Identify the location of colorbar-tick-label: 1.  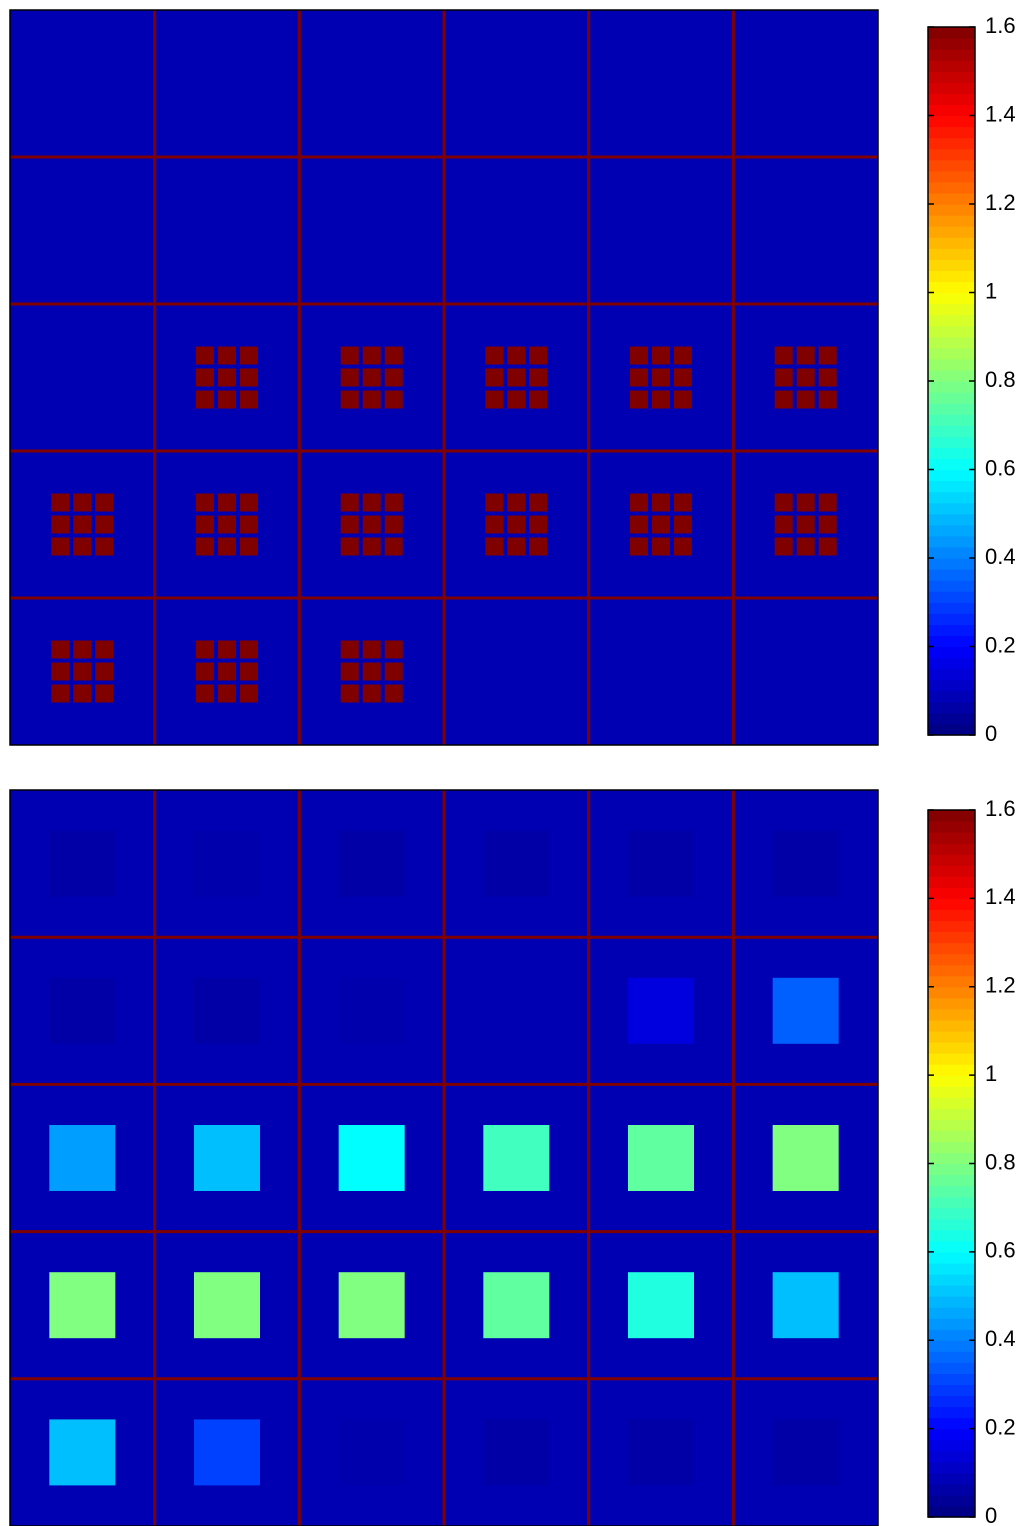
(991, 1073).